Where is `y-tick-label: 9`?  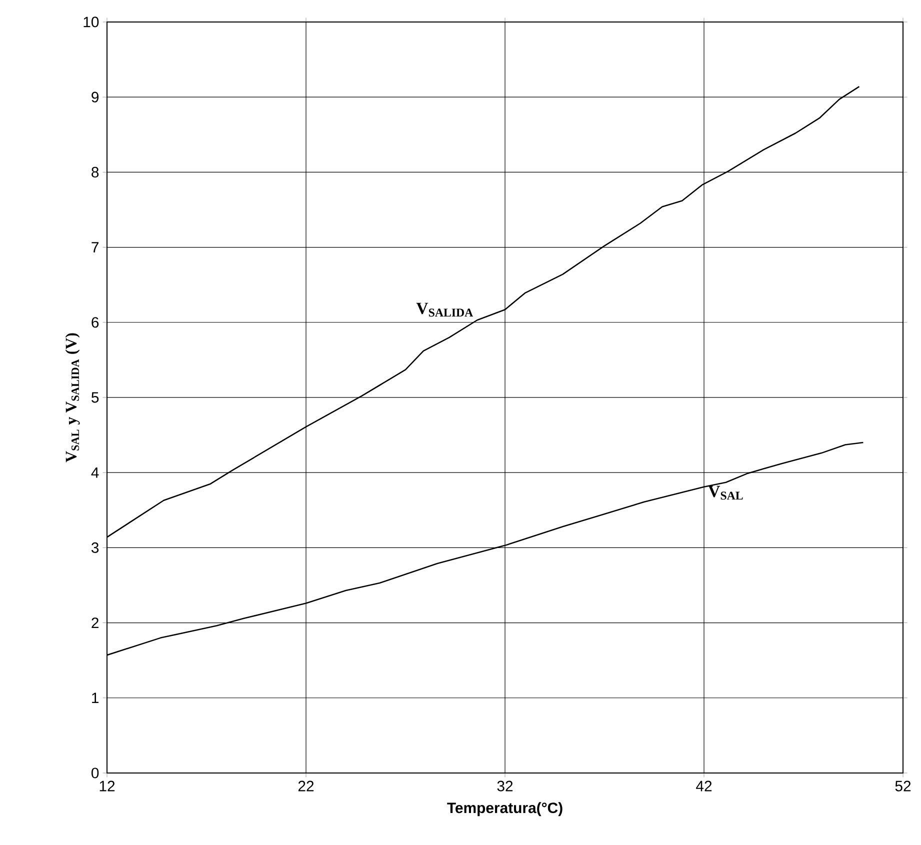 y-tick-label: 9 is located at coordinates (95, 97).